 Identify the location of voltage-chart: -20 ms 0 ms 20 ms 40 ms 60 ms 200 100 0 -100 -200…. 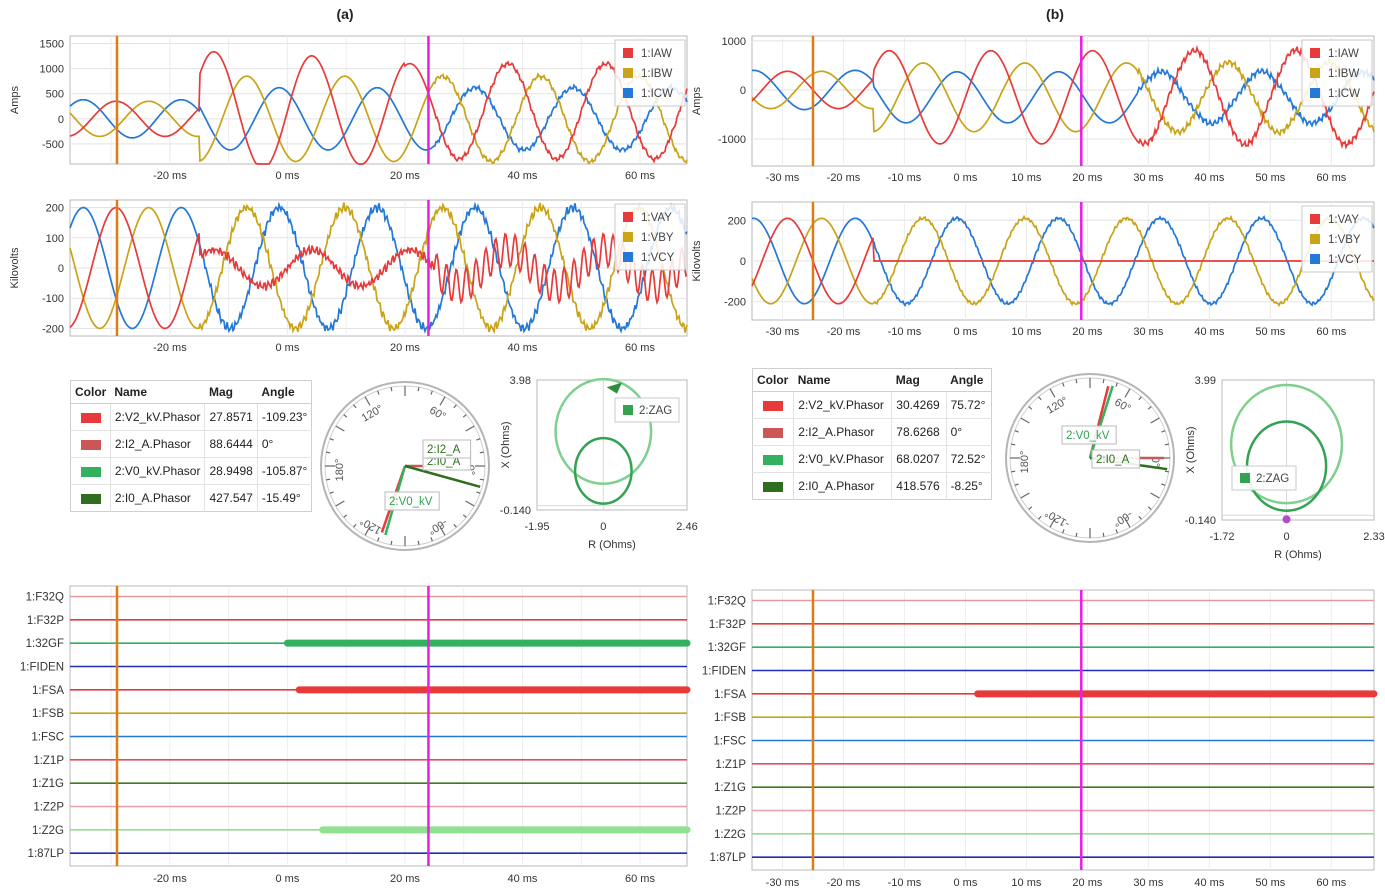
(348, 276).